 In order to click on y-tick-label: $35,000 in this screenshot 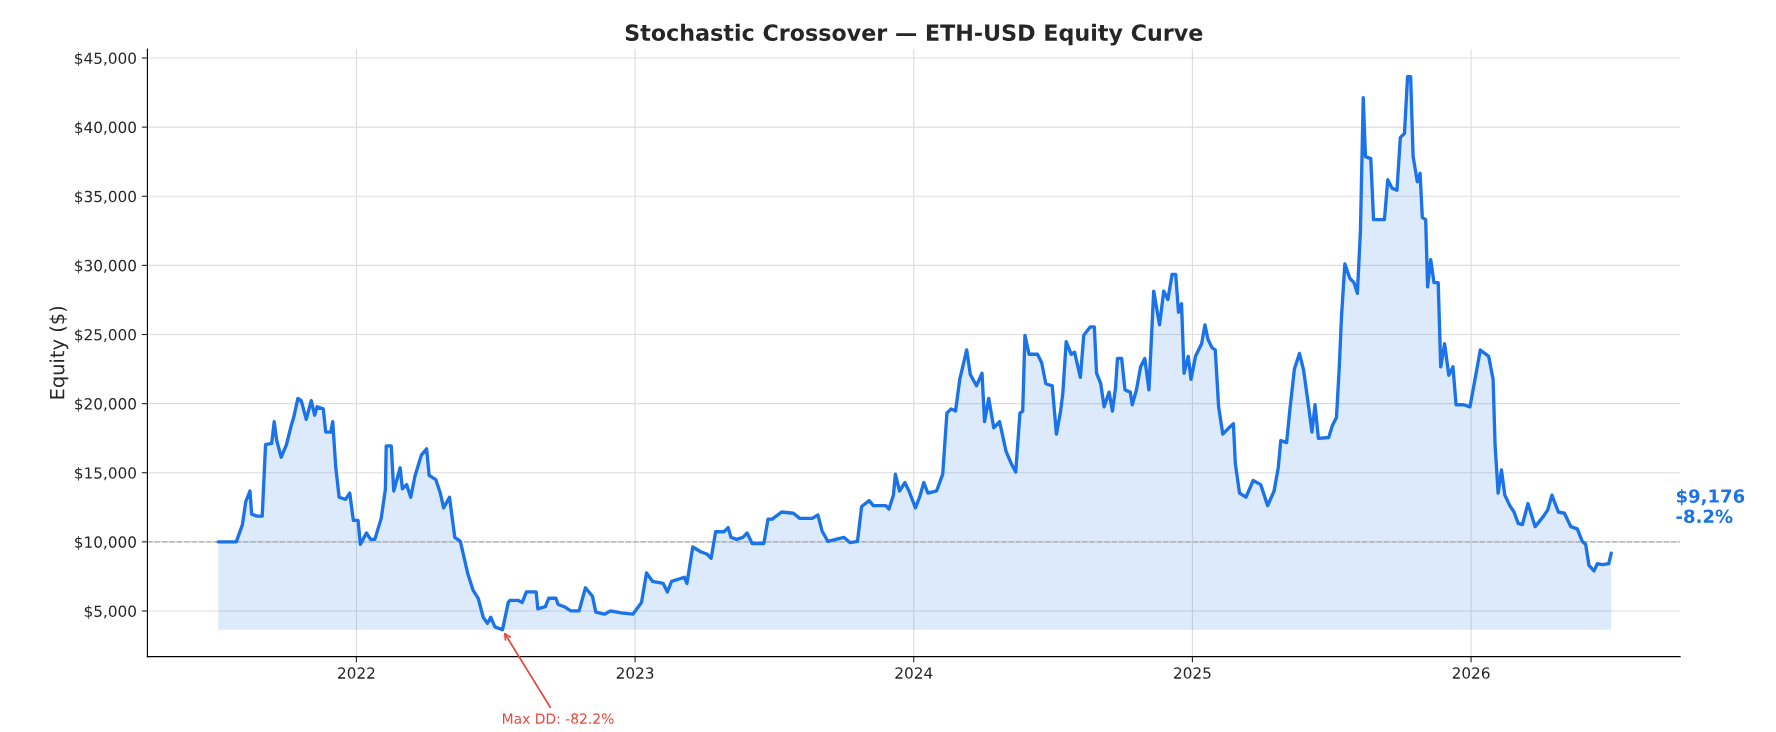, I will do `click(105, 197)`.